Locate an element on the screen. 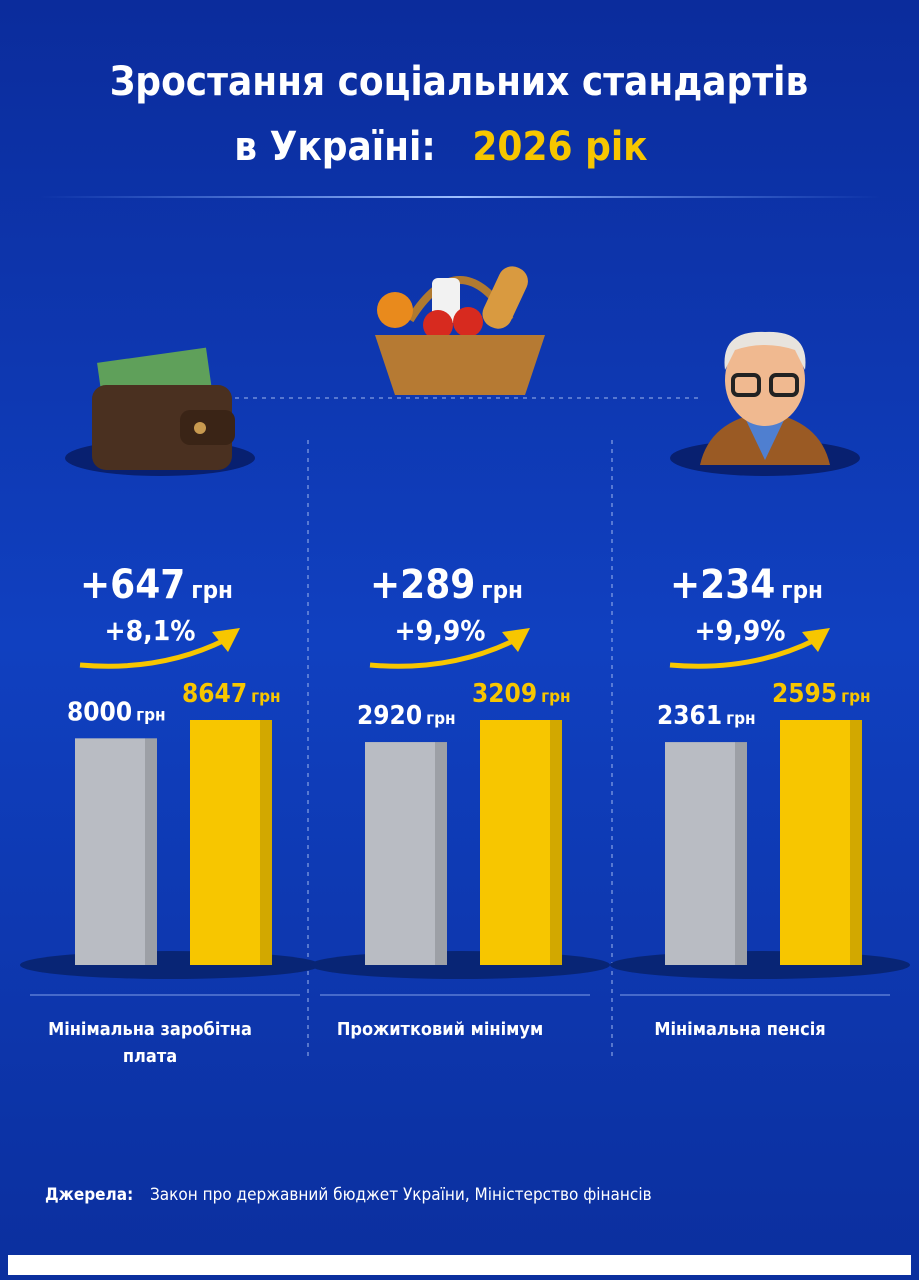 This screenshot has width=919, height=1284. change-label: +647 грн is located at coordinates (156, 585).